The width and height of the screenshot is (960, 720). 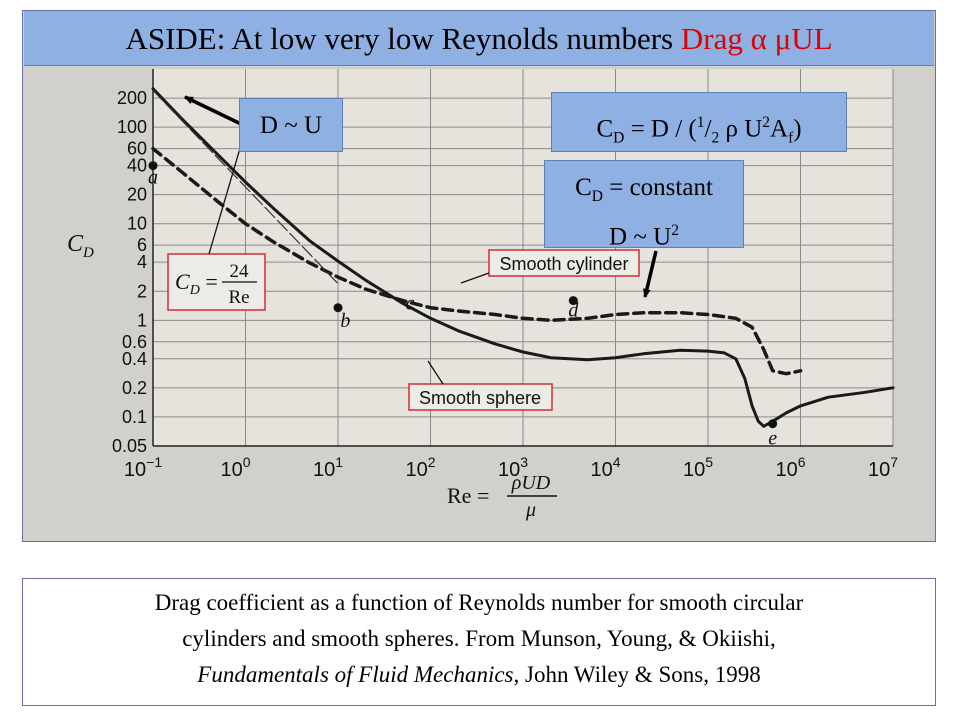 I want to click on y-tick-label: 10, so click(x=137, y=224).